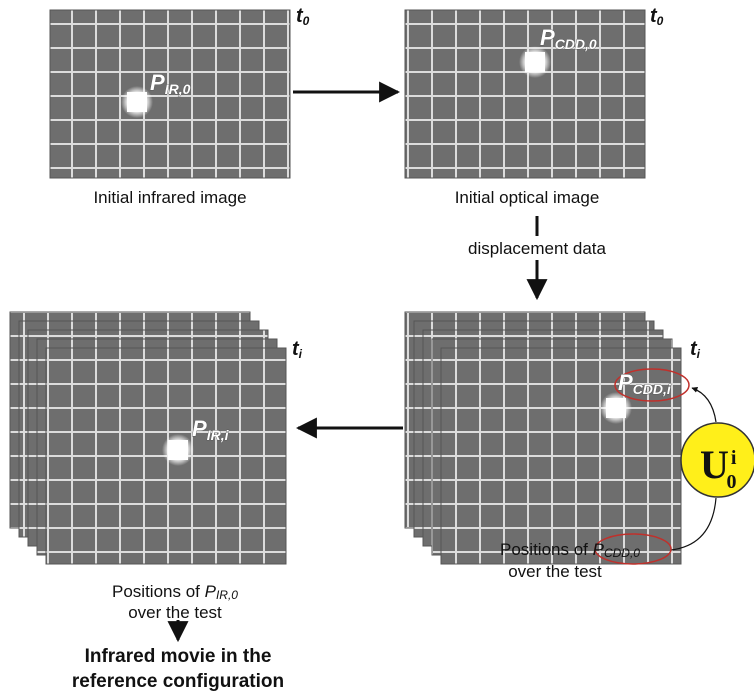  What do you see at coordinates (704, 404) in the screenshot?
I see `link-arrow` at bounding box center [704, 404].